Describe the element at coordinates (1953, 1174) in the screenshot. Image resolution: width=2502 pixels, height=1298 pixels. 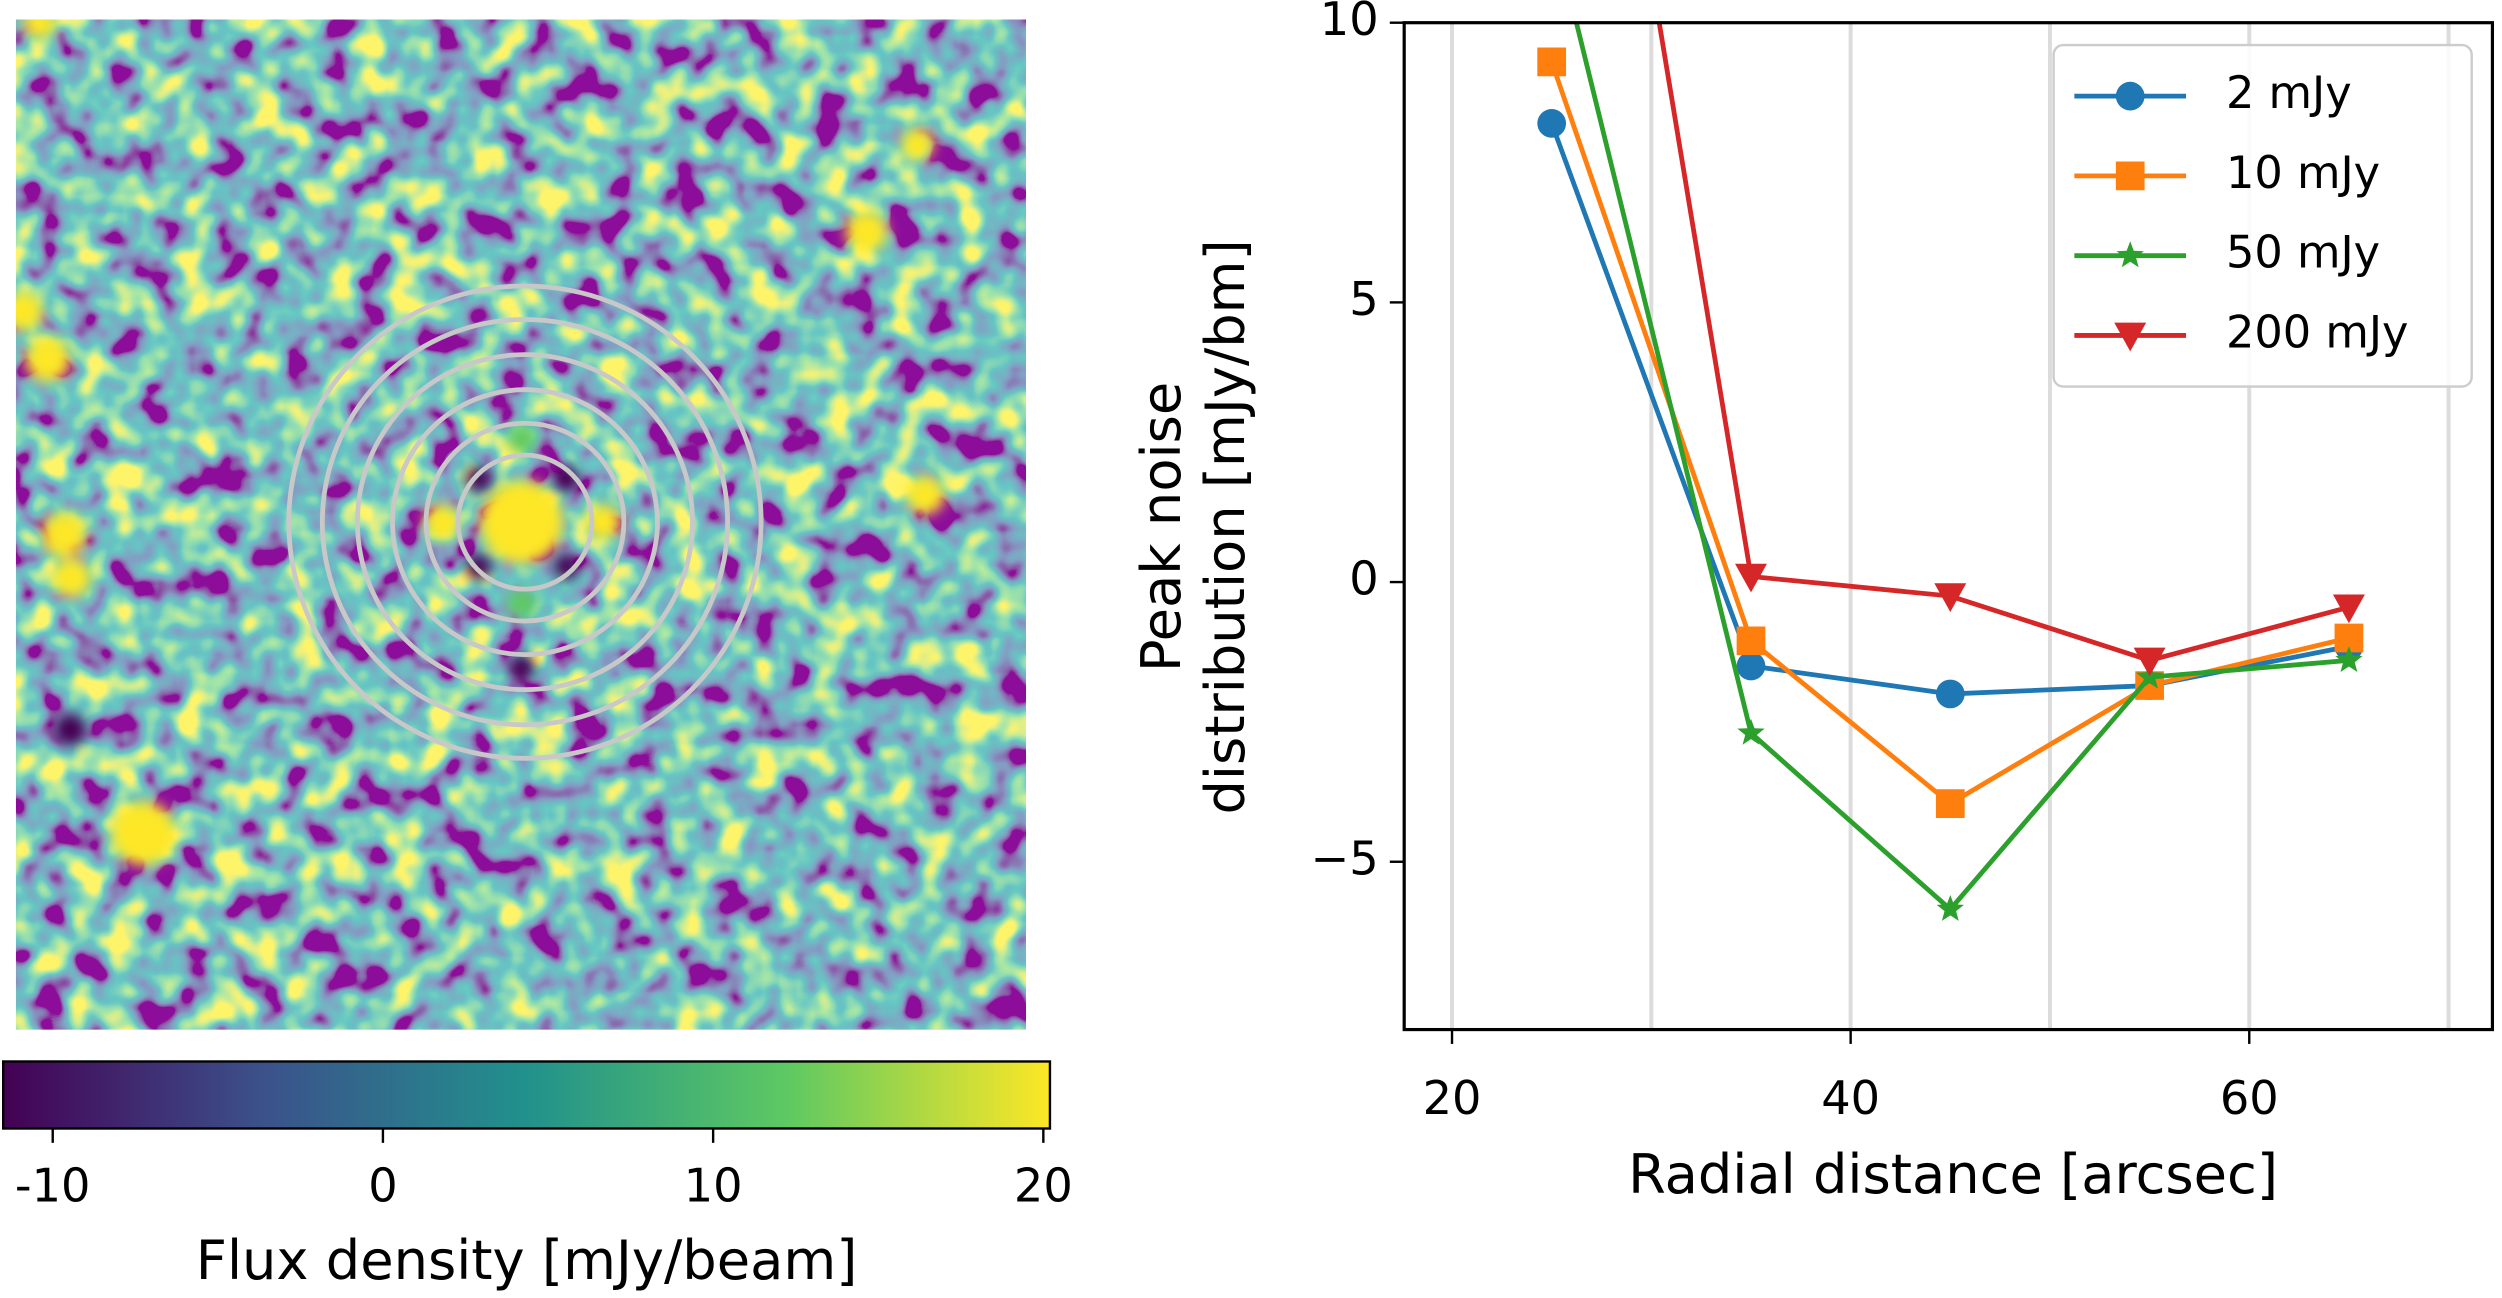
I see `x-axis-label: Radial distance [arcsec]` at that location.